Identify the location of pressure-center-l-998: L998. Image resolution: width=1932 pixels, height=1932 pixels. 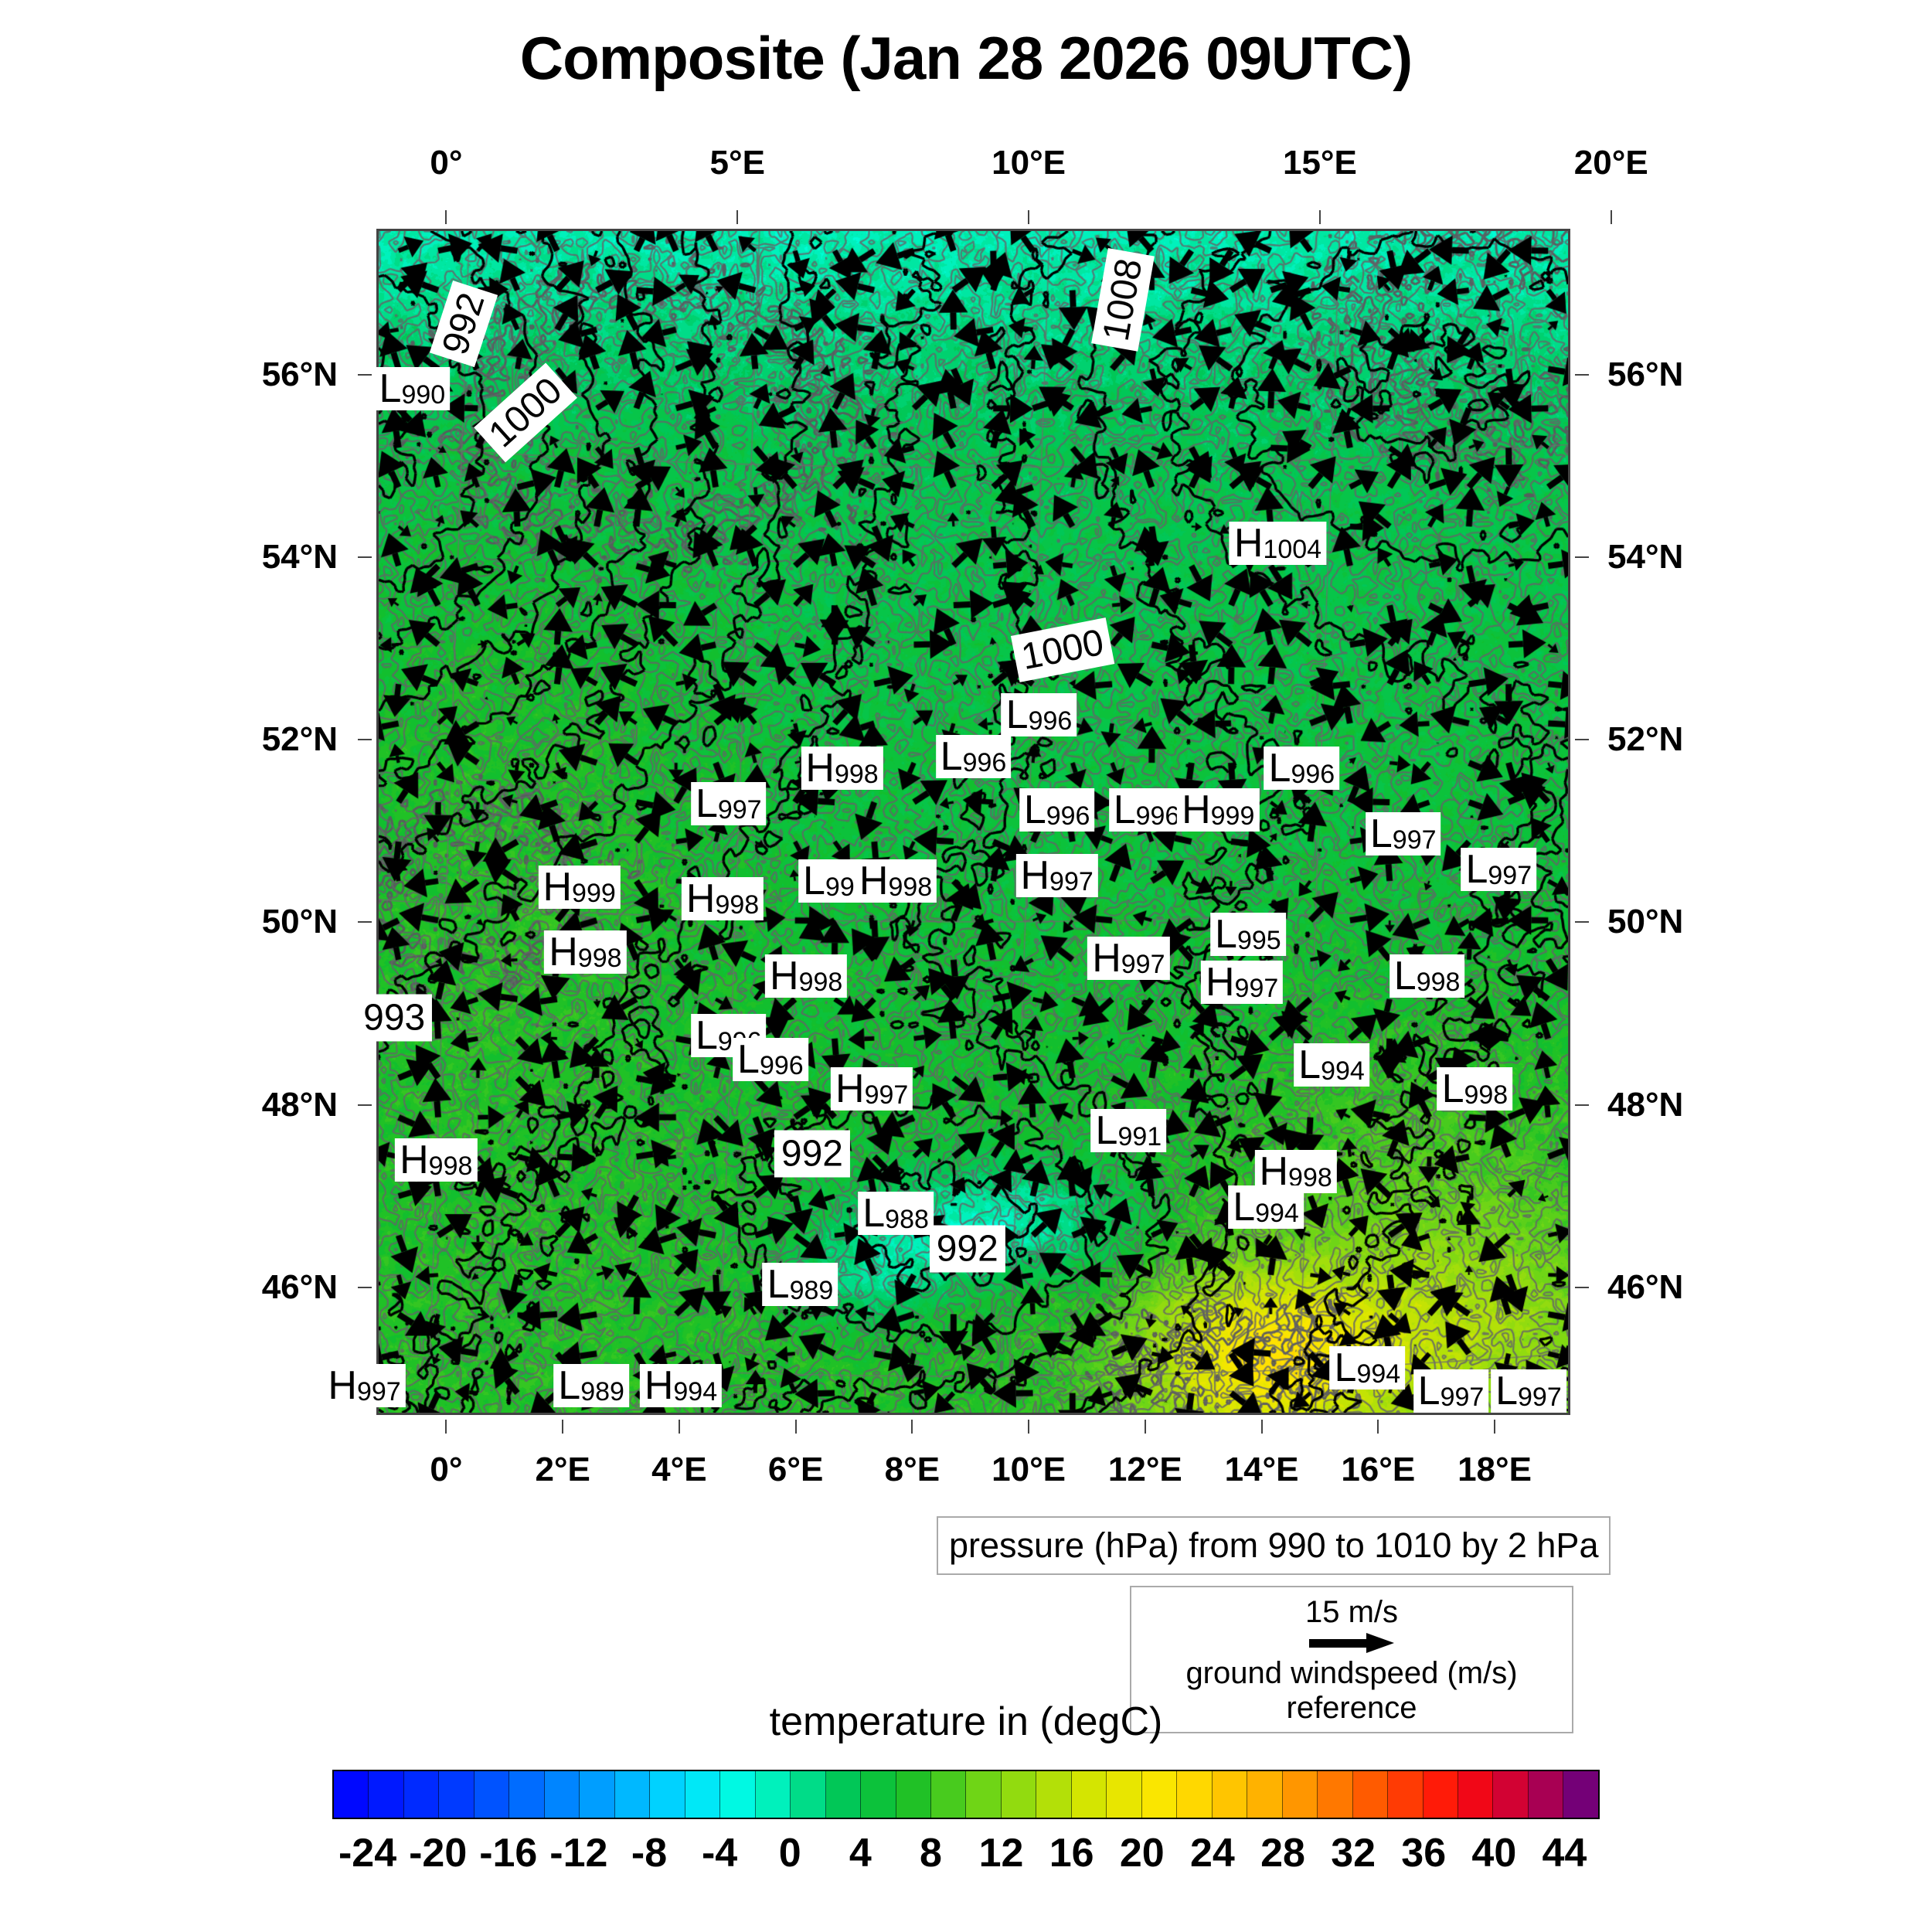
(1427, 976).